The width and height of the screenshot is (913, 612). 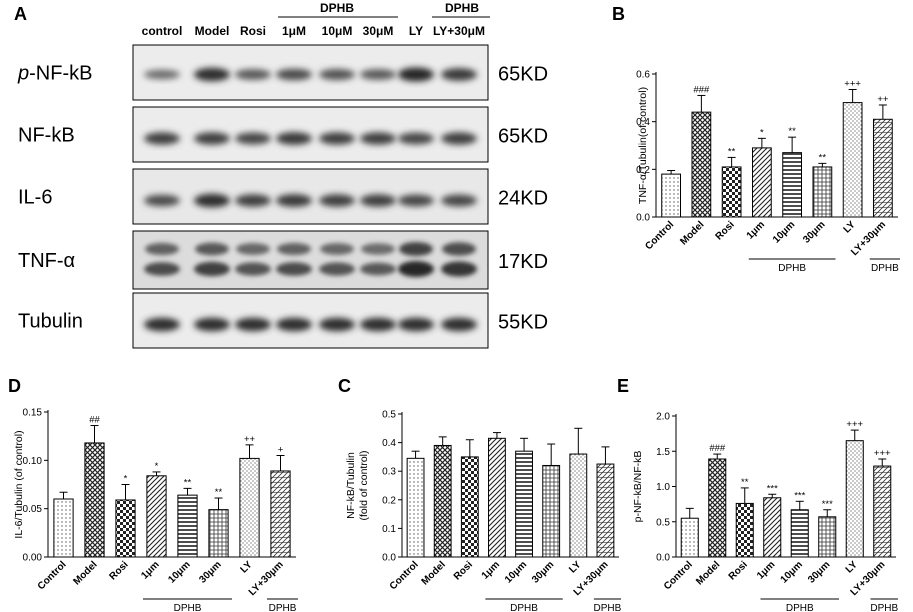 I want to click on panel-label-c: C, so click(x=344, y=386).